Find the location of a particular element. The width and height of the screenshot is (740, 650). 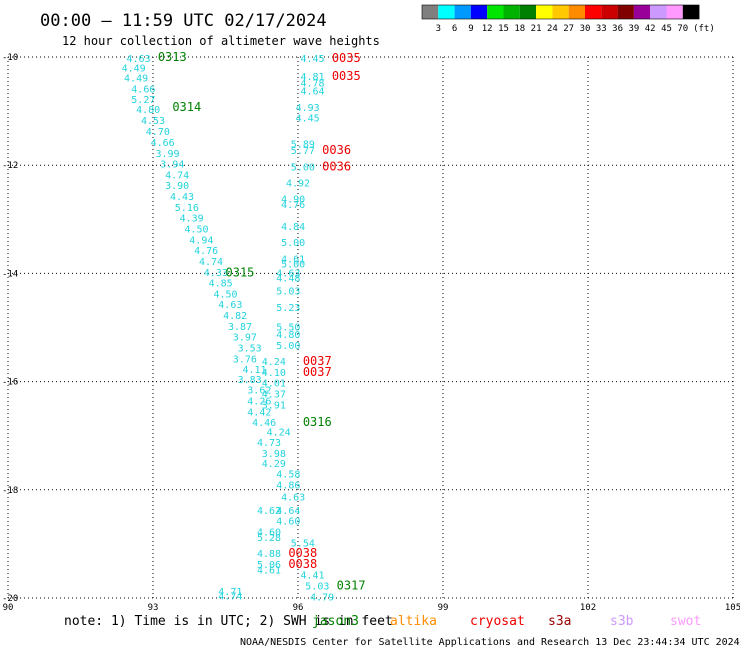

satellite-legend-swot: swot is located at coordinates (685, 621).